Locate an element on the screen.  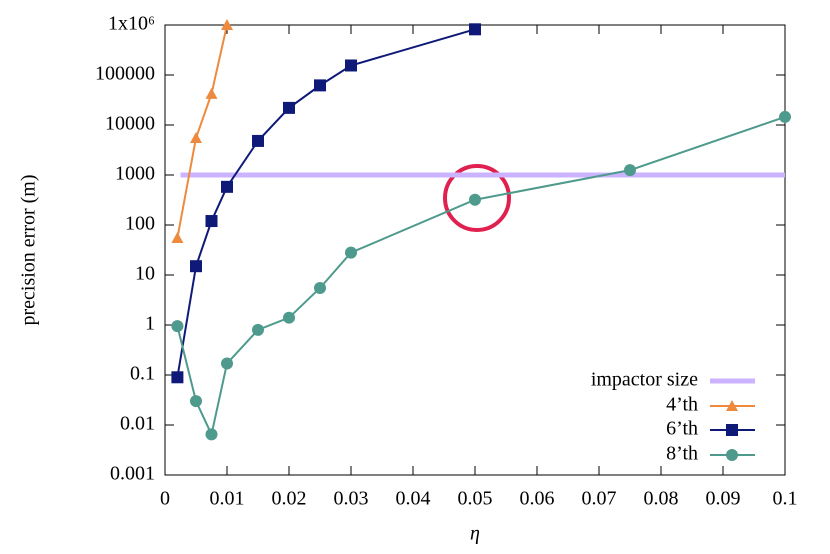
x-tick-label: 0.09 is located at coordinates (723, 499).